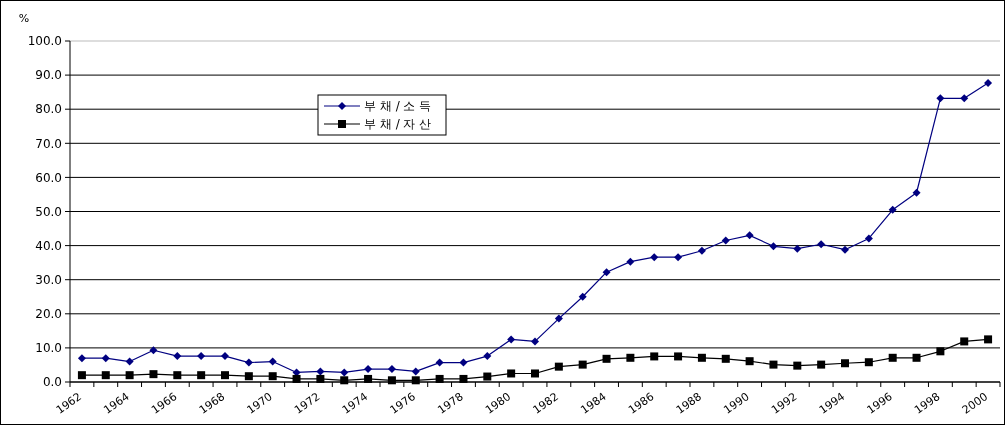 The height and width of the screenshot is (425, 1005). What do you see at coordinates (48, 348) in the screenshot?
I see `y-tick-label: 10.0` at bounding box center [48, 348].